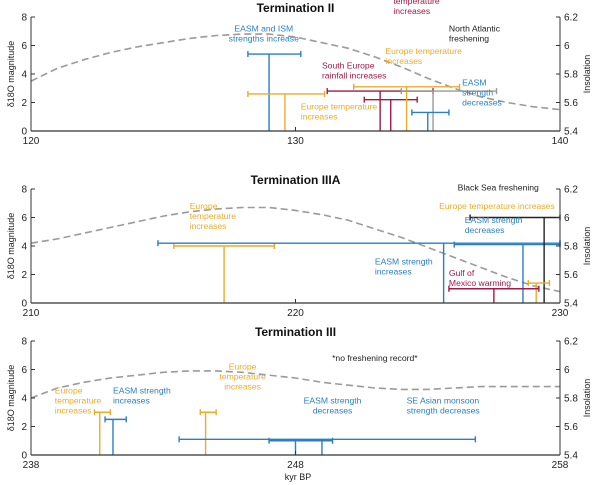 Image resolution: width=596 pixels, height=485 pixels. I want to click on annotation-line: Black Sea freshening, so click(498, 187).